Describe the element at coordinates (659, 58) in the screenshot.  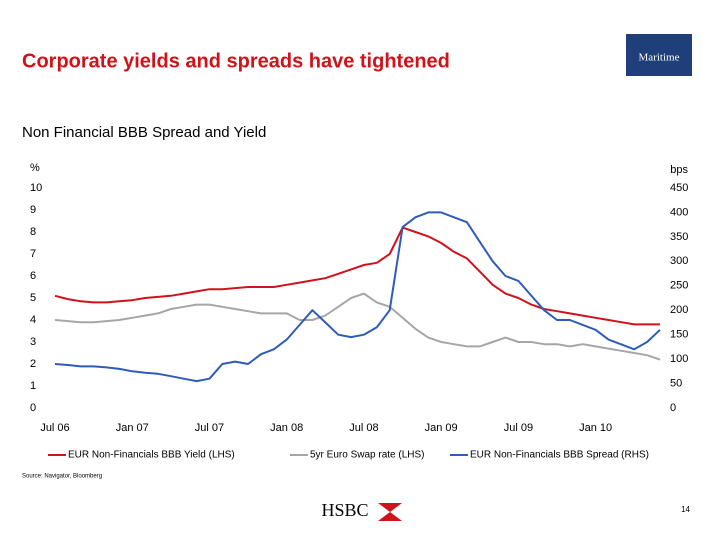
I see `logo-text: Maritime` at that location.